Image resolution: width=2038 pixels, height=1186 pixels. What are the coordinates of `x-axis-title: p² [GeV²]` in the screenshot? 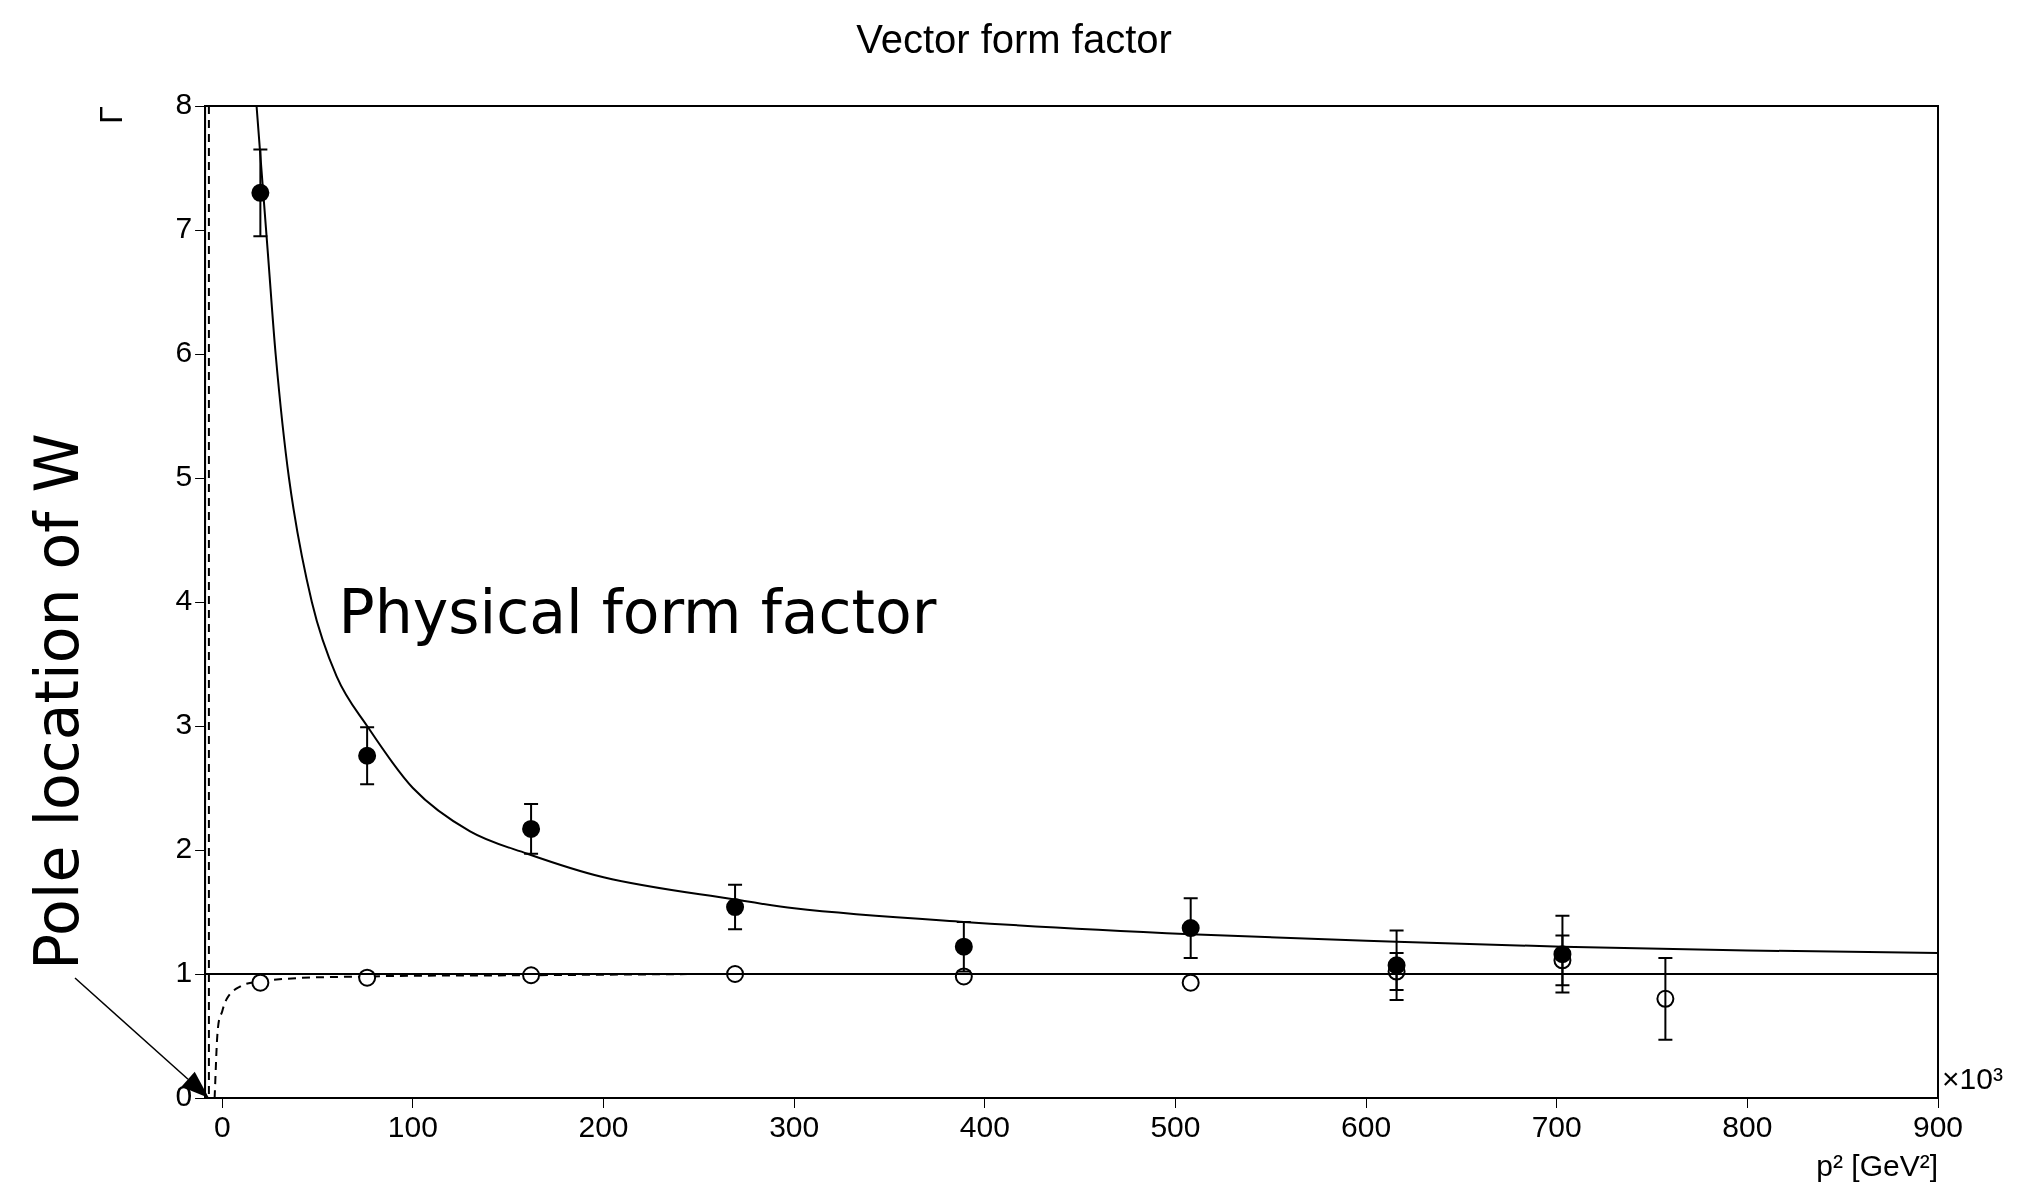 It's located at (1877, 1166).